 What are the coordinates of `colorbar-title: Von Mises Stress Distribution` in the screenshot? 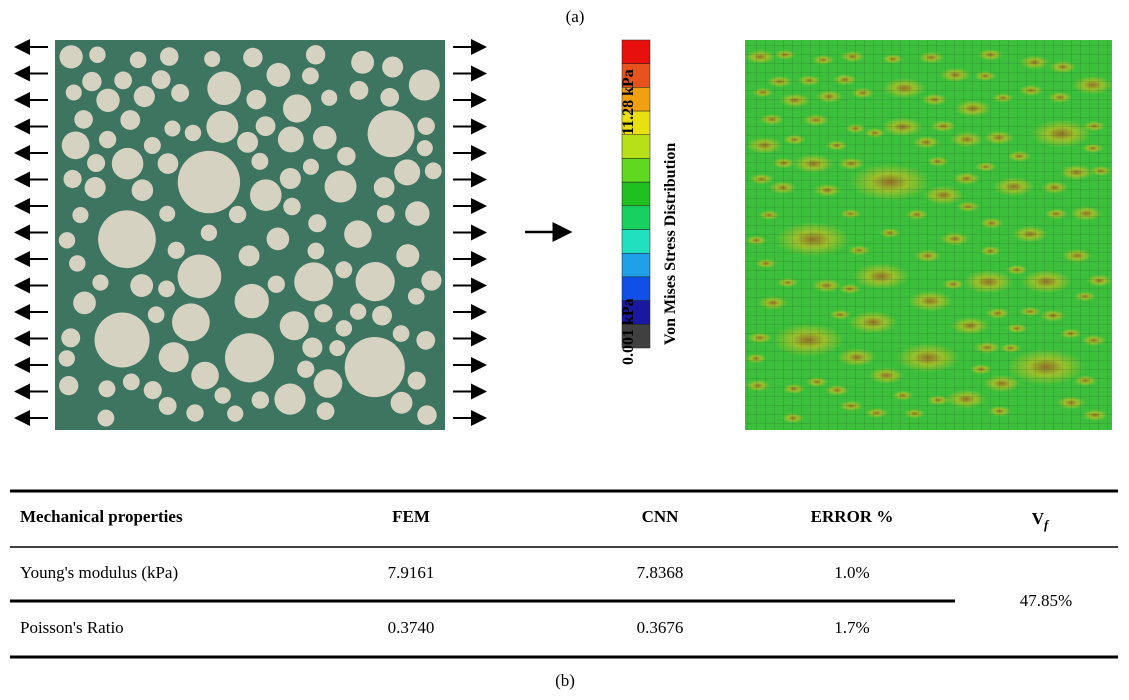 It's located at (670, 244).